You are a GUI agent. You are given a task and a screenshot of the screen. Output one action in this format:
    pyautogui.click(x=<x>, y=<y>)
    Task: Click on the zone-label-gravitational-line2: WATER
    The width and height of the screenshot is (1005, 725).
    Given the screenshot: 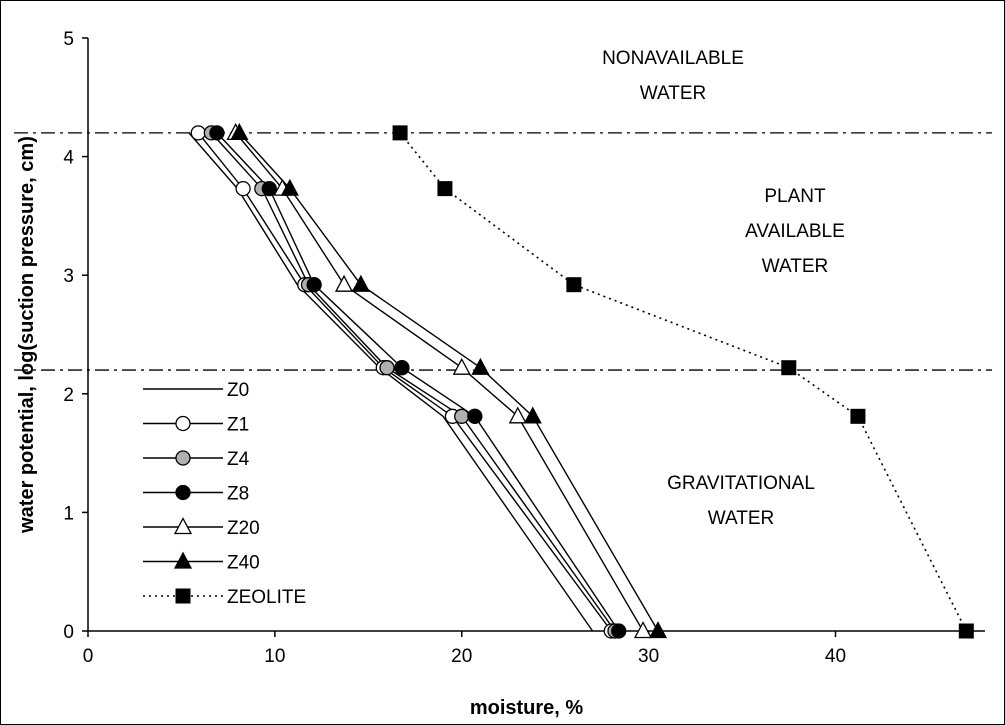 What is the action you would take?
    pyautogui.click(x=741, y=518)
    